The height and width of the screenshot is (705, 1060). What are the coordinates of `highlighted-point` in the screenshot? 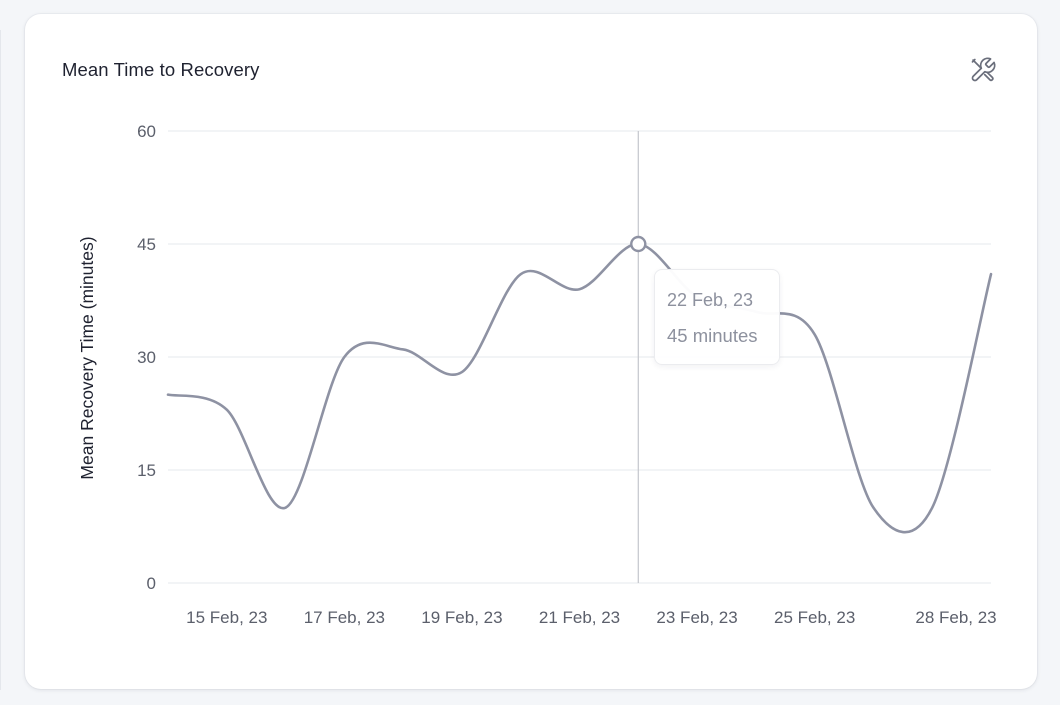 It's located at (638, 244).